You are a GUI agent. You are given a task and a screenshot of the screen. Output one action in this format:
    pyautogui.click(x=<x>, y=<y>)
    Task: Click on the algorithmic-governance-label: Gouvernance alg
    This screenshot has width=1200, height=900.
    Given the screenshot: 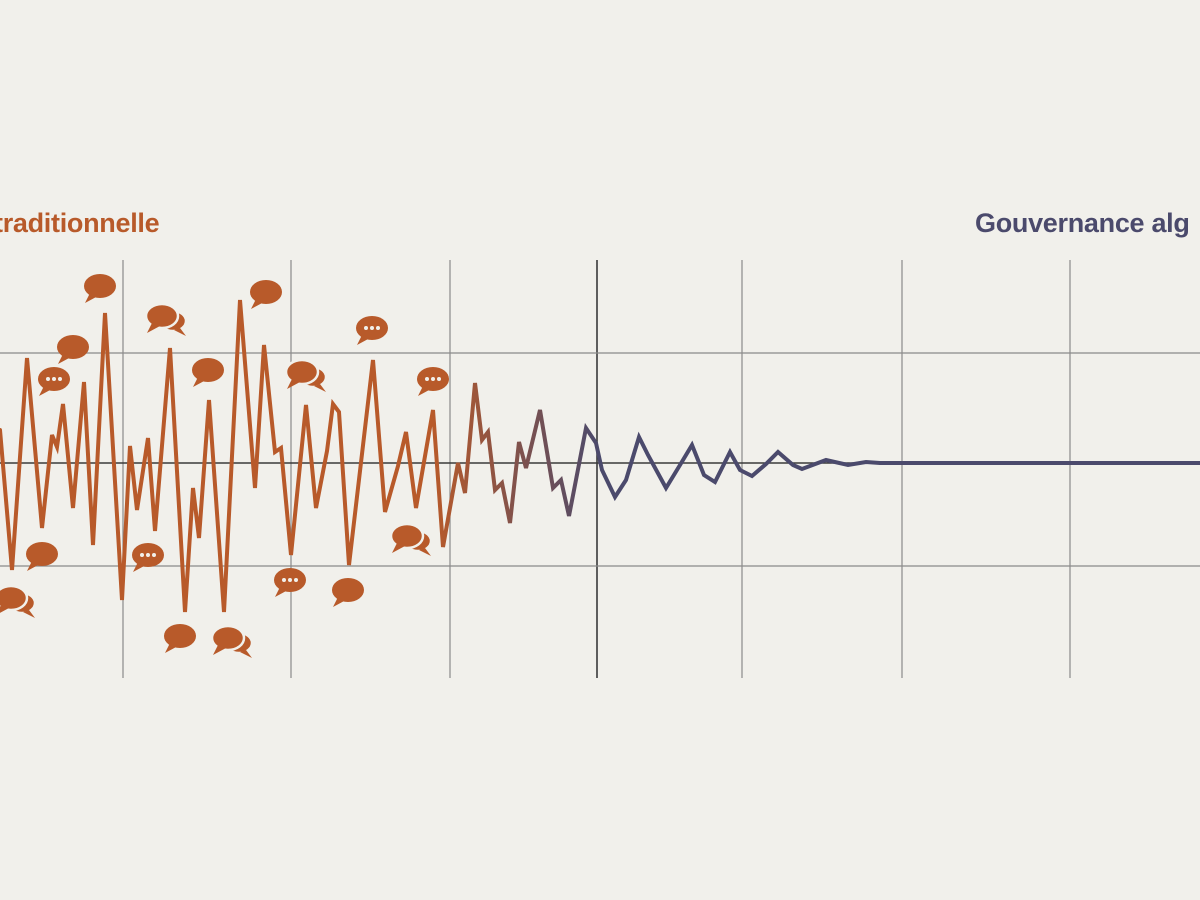 What is the action you would take?
    pyautogui.click(x=1082, y=223)
    